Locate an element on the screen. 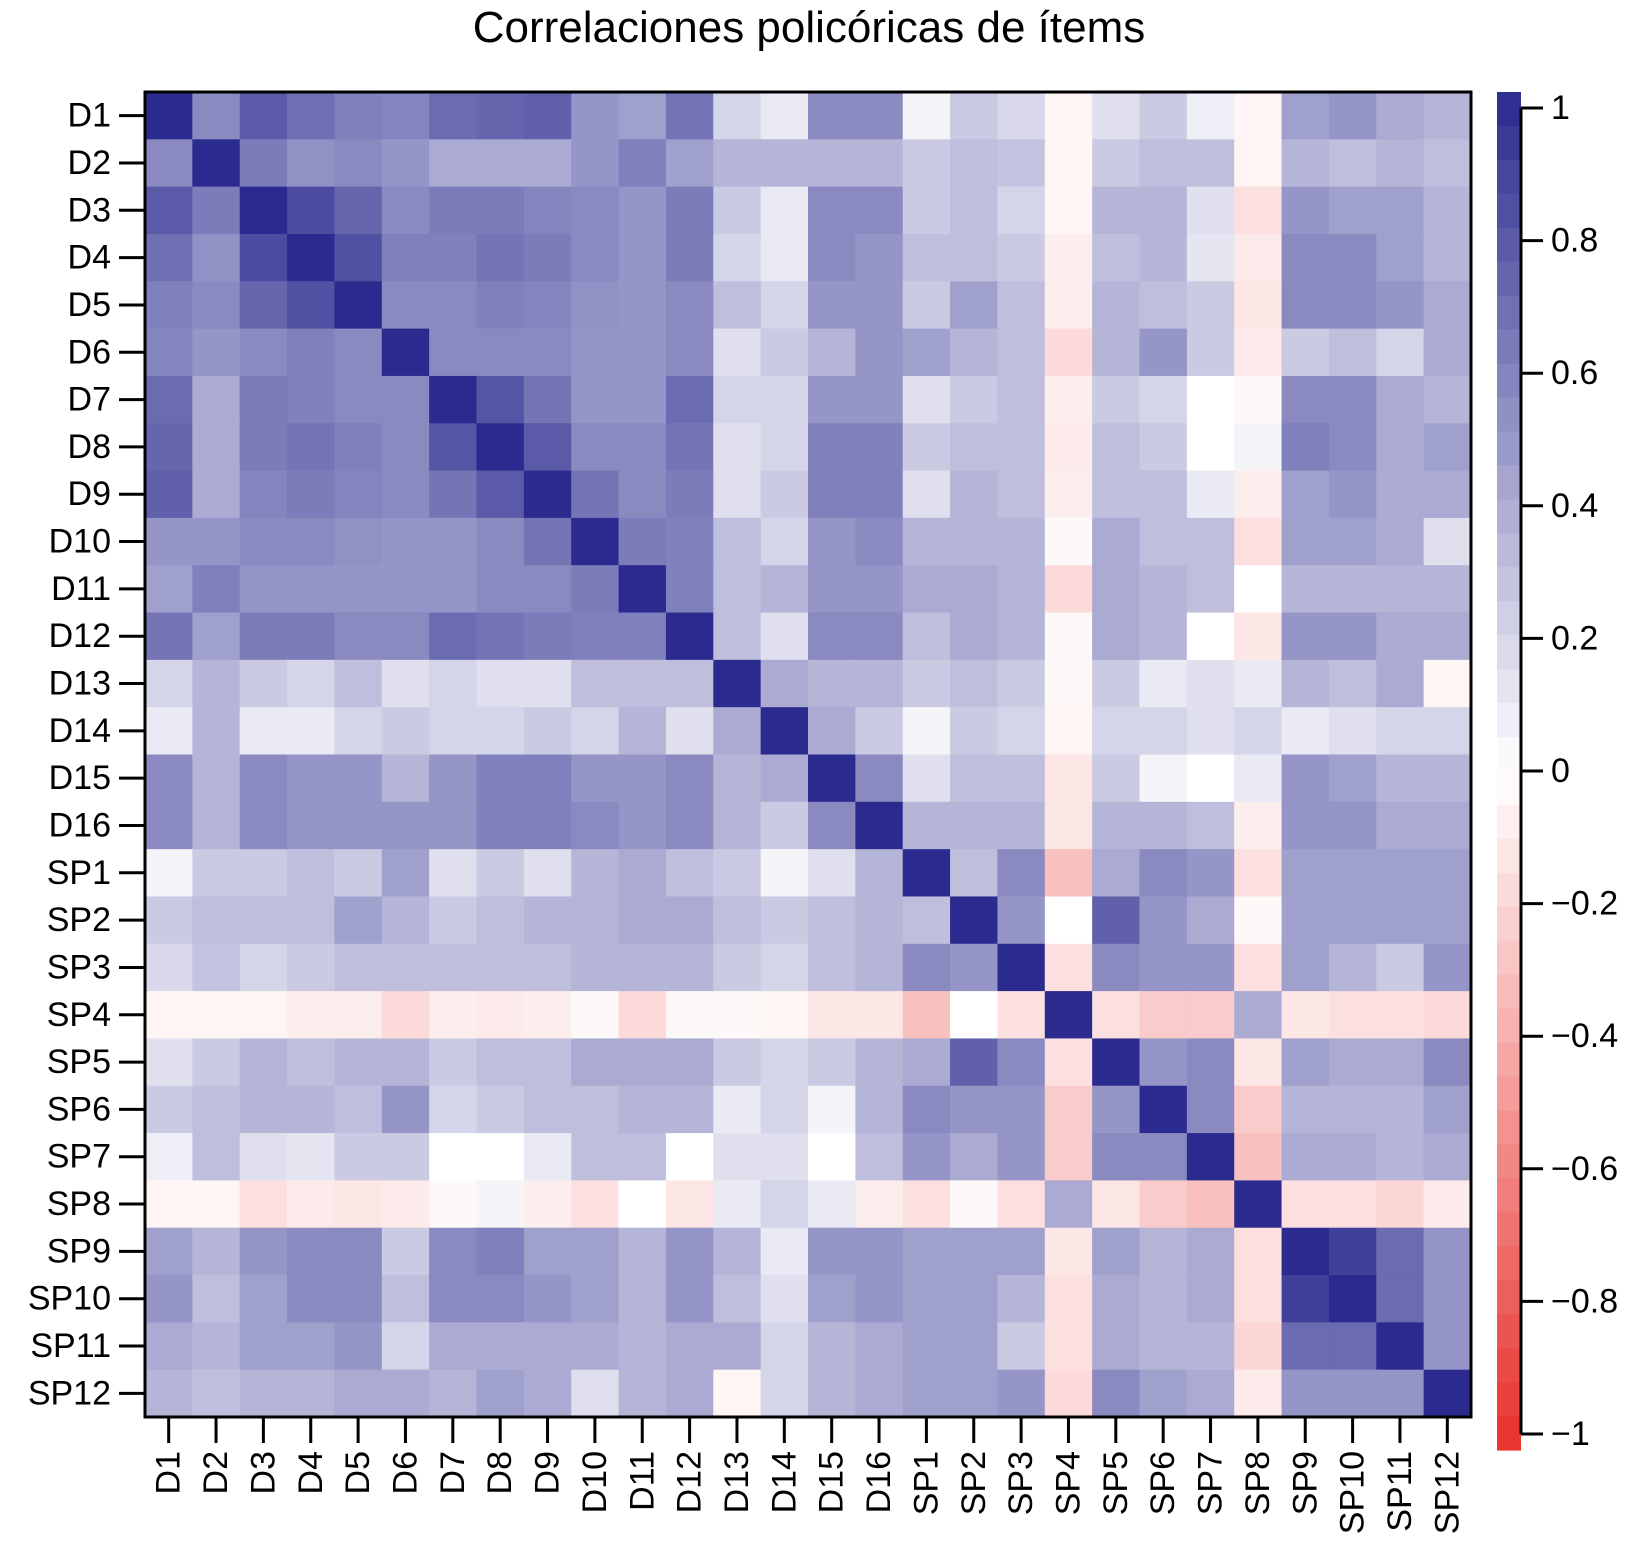 Image resolution: width=1641 pixels, height=1563 pixels. x-tick-label: SP2 is located at coordinates (974, 1483).